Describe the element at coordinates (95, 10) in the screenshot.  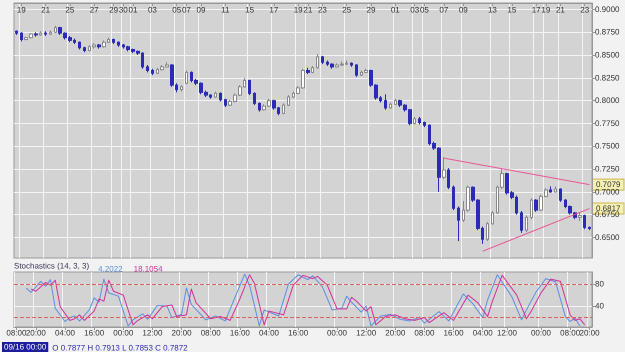
I see `x-tick-label: 27` at that location.